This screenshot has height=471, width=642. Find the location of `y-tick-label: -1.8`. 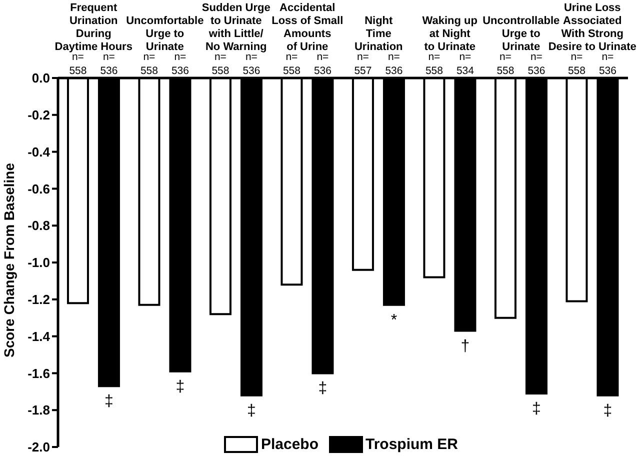

y-tick-label: -1.8 is located at coordinates (39, 410).